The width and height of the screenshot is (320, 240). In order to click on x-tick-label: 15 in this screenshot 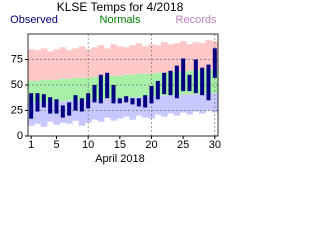, I will do `click(120, 145)`.